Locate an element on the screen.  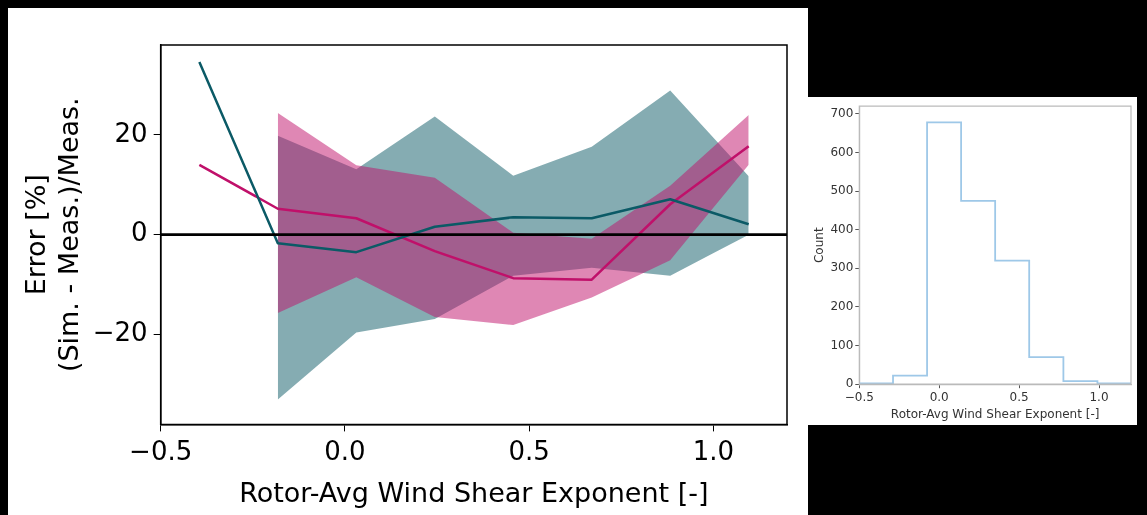
y-axis-title: Error [%] (Sim. - Meas.)/Meas. is located at coordinates (52, 235).